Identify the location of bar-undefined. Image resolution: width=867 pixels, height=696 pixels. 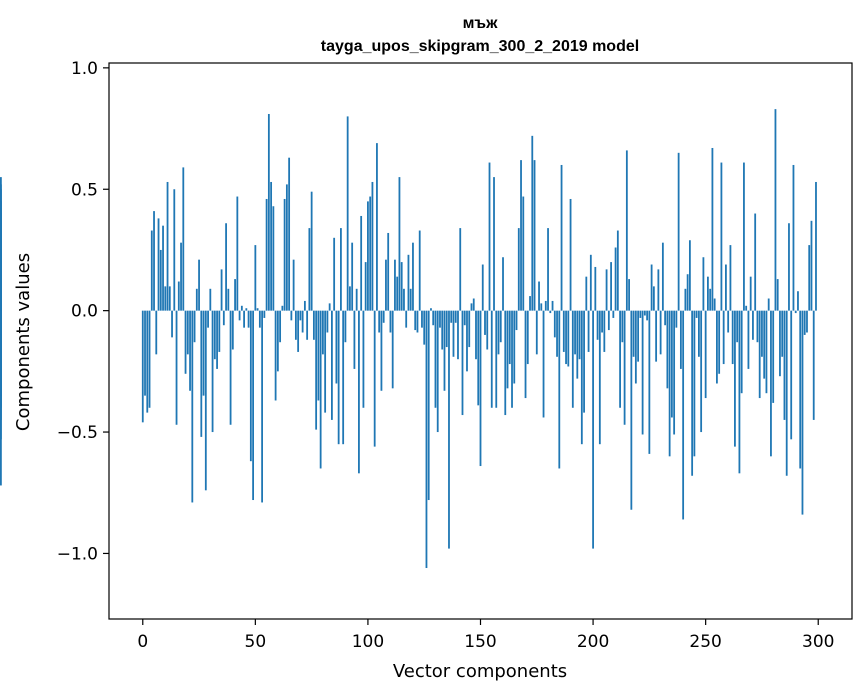
(1, 286).